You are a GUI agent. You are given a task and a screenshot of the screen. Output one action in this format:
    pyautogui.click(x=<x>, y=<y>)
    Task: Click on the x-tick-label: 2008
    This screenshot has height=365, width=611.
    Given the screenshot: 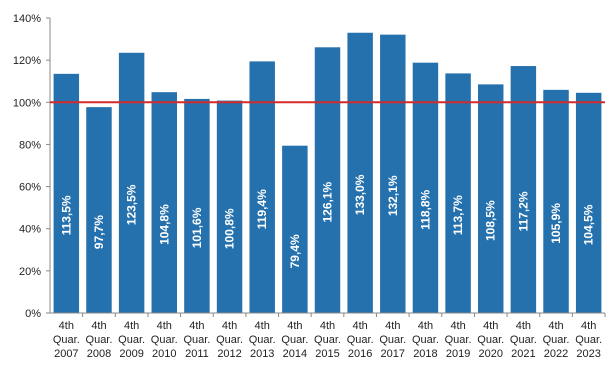 What is the action you would take?
    pyautogui.click(x=99, y=354)
    